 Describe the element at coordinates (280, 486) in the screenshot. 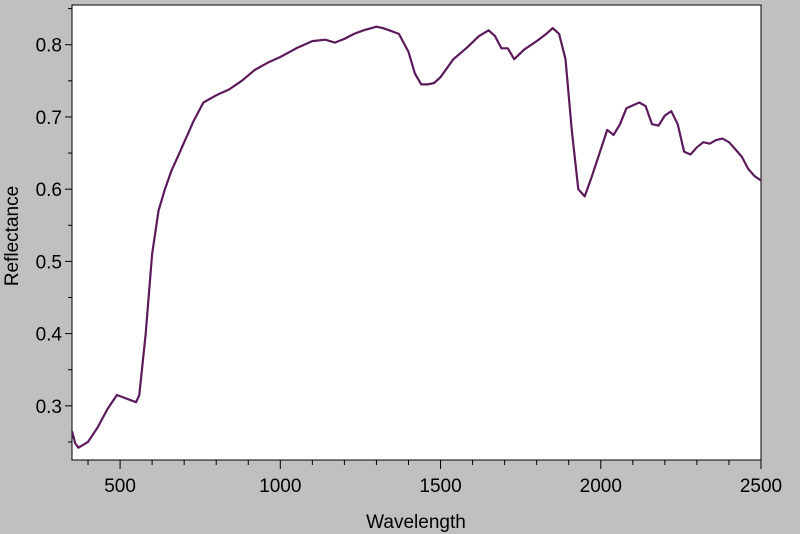

I see `x-tick-label: 1000` at that location.